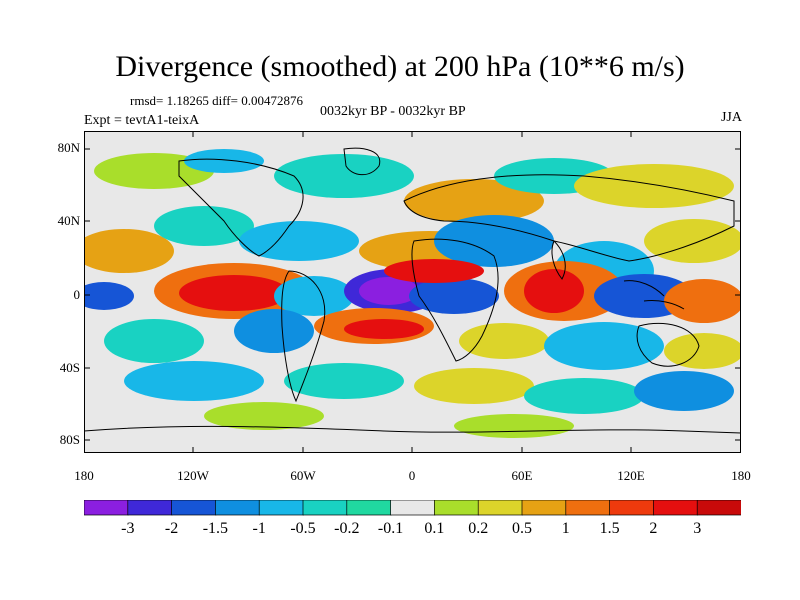 This screenshot has height=600, width=800. Describe the element at coordinates (434, 528) in the screenshot. I see `colorbar-label: 0.1` at that location.